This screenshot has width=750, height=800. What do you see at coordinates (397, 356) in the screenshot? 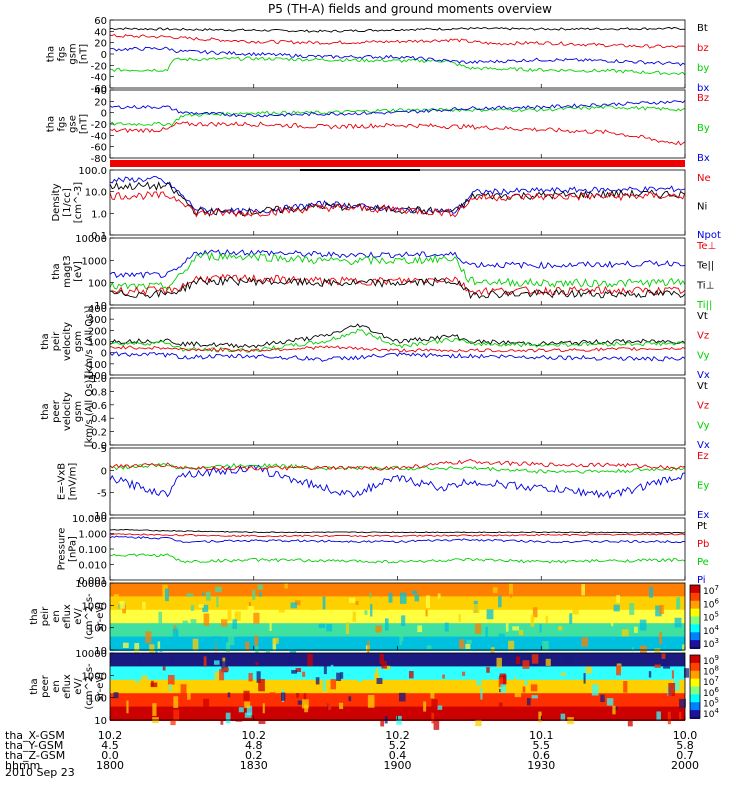
I see `series-Vx` at bounding box center [397, 356].